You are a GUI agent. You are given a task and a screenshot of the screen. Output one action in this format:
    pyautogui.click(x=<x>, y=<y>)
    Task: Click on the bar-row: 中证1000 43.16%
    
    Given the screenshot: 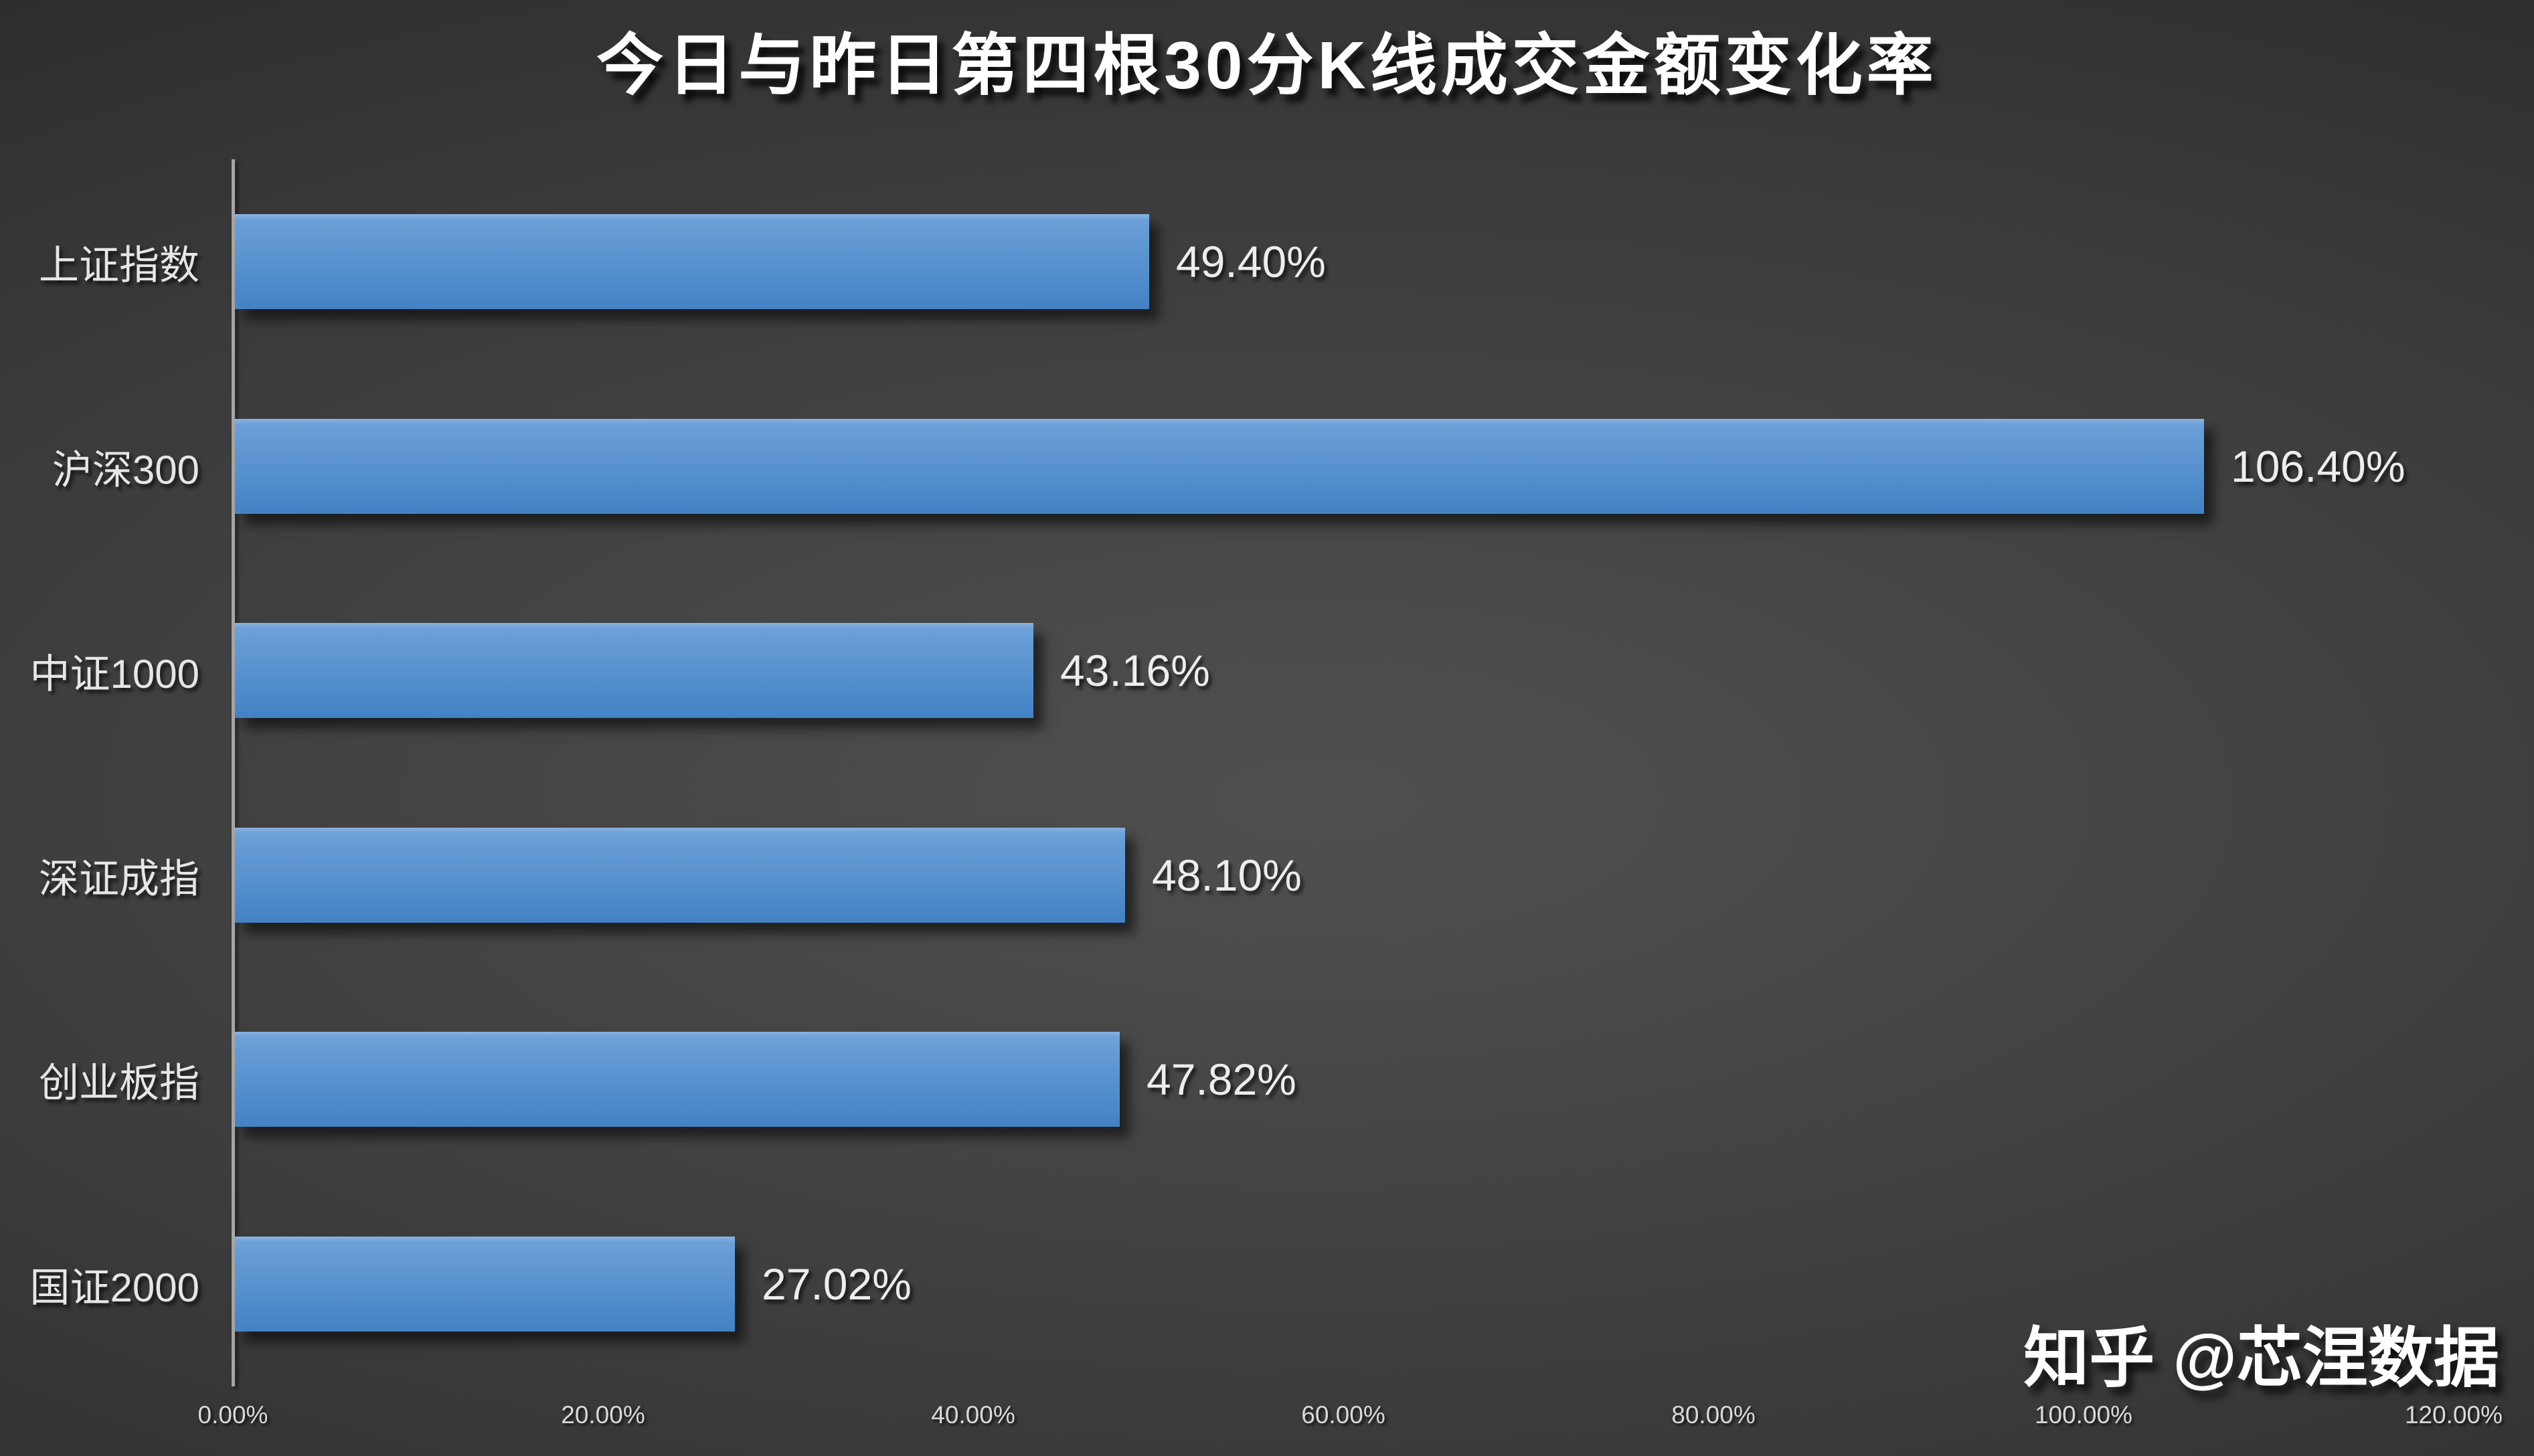 What is the action you would take?
    pyautogui.click(x=1267, y=670)
    